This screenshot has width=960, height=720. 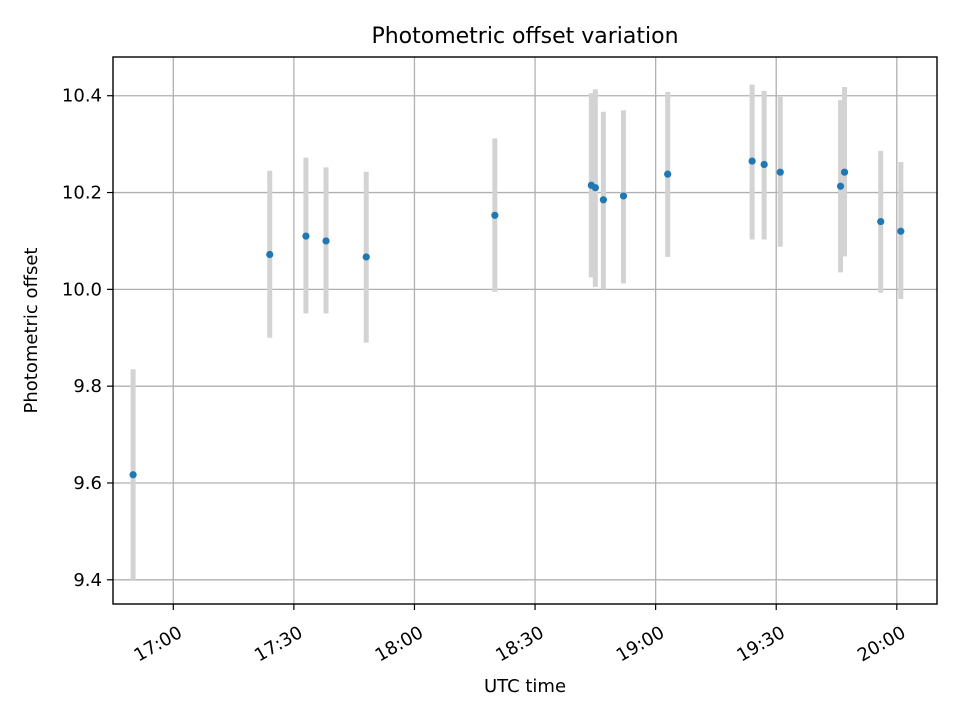 What do you see at coordinates (87, 580) in the screenshot?
I see `y-tick-label: 9.4` at bounding box center [87, 580].